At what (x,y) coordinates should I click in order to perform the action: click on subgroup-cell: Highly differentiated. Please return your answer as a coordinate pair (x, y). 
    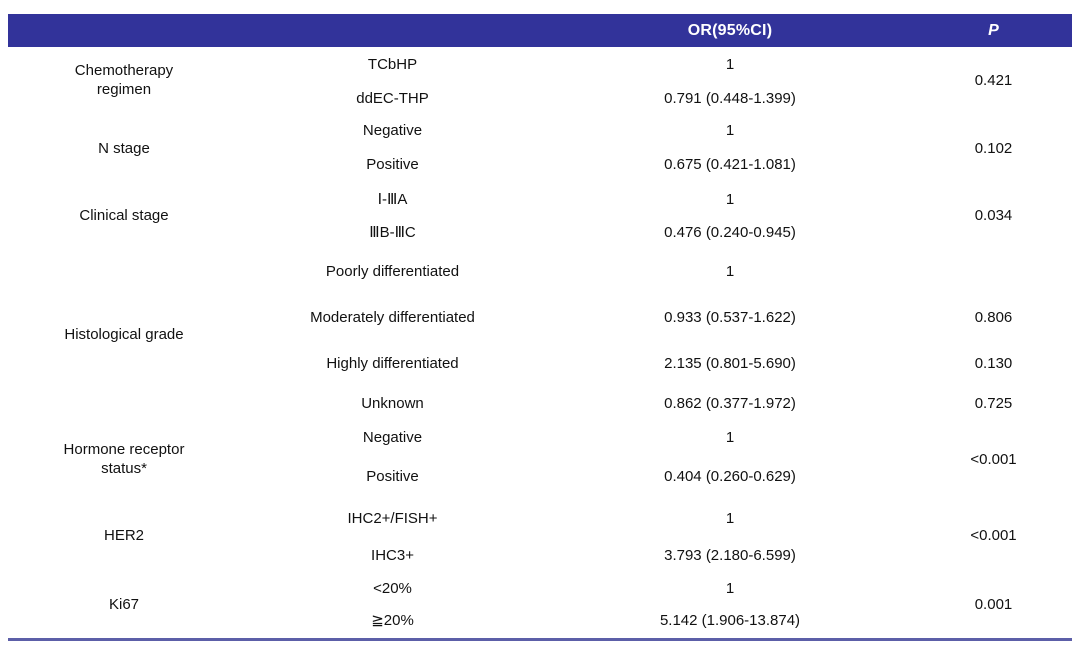
    Looking at the image, I should click on (392, 363).